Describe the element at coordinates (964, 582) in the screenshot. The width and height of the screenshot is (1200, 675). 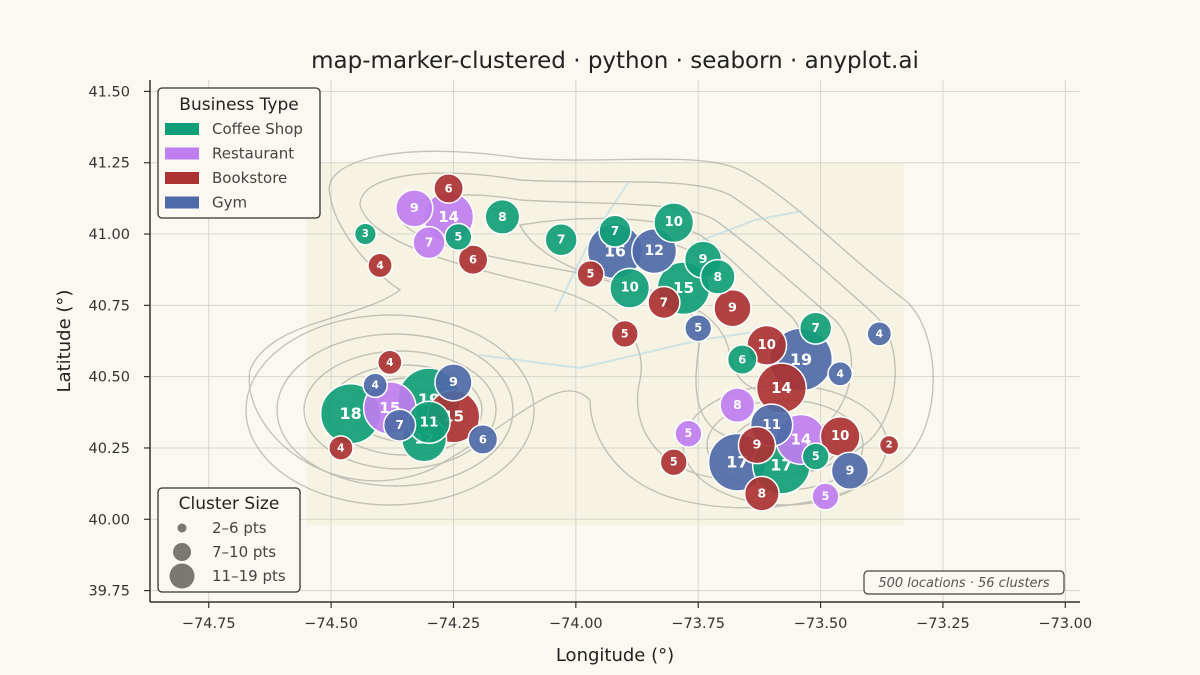
I see `summary-annotation: 500 locations · 56 clusters` at that location.